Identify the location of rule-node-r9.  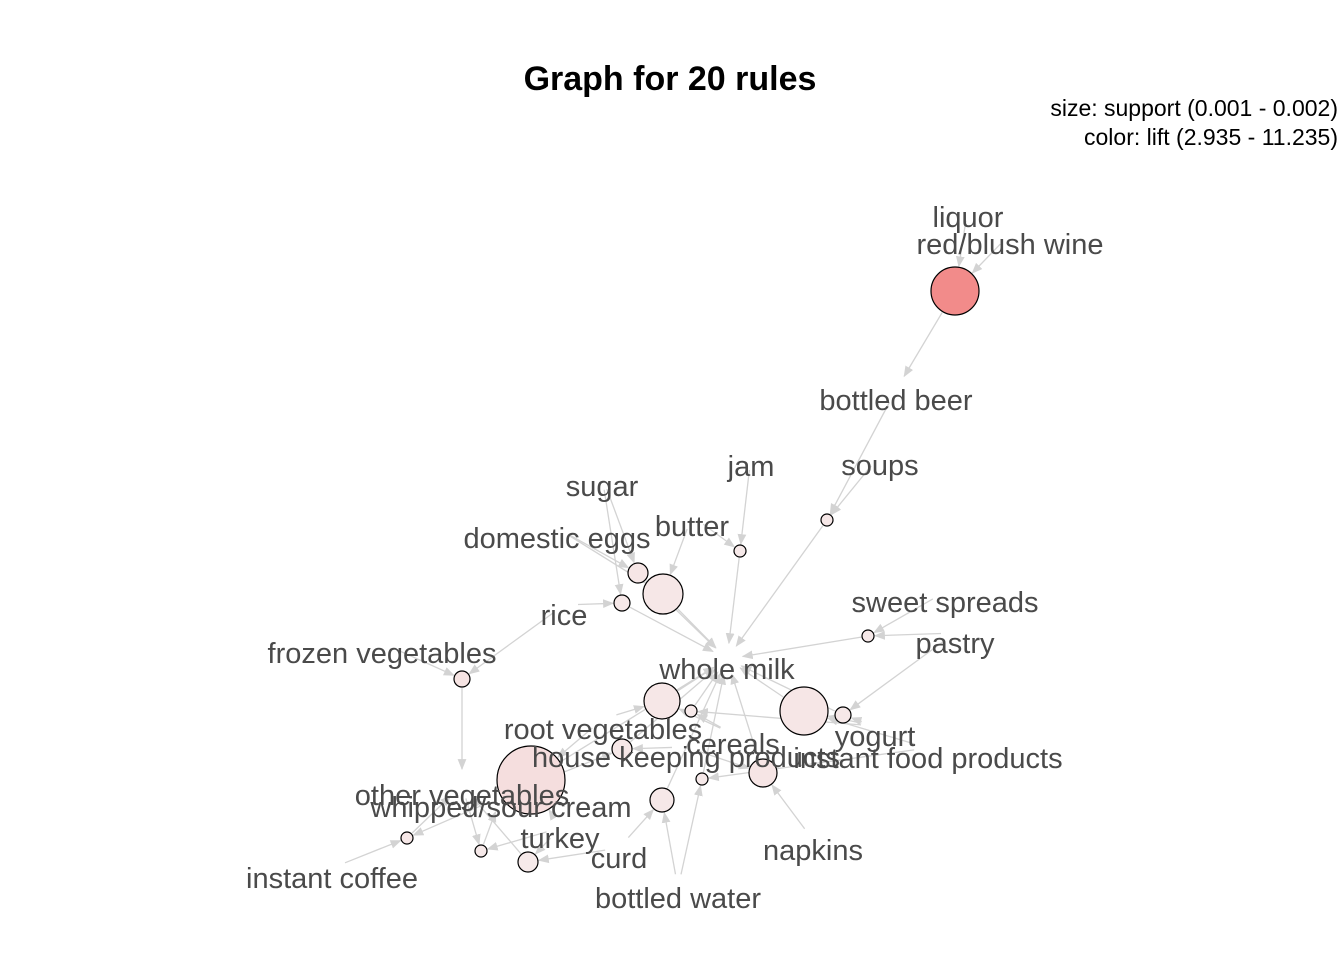
(804, 711).